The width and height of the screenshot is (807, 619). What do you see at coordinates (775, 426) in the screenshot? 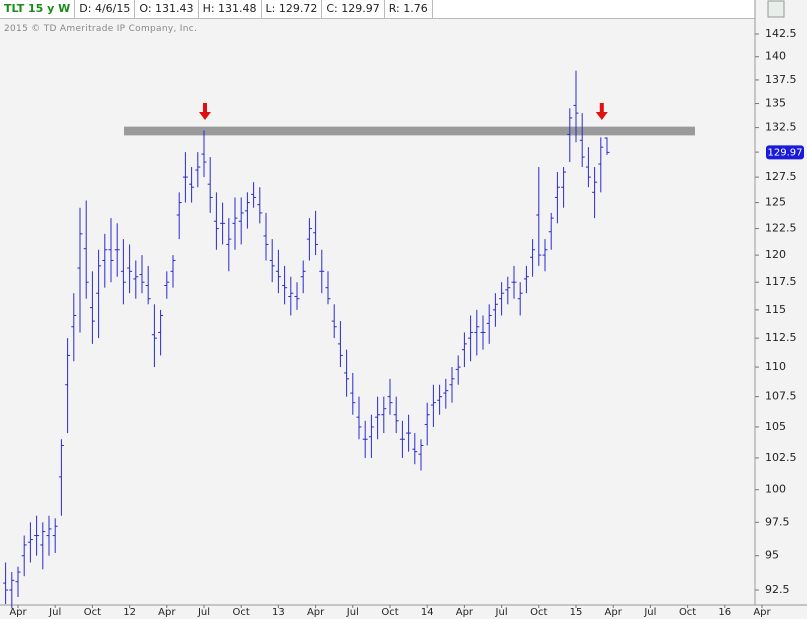
I see `y-tick-label: 105` at bounding box center [775, 426].